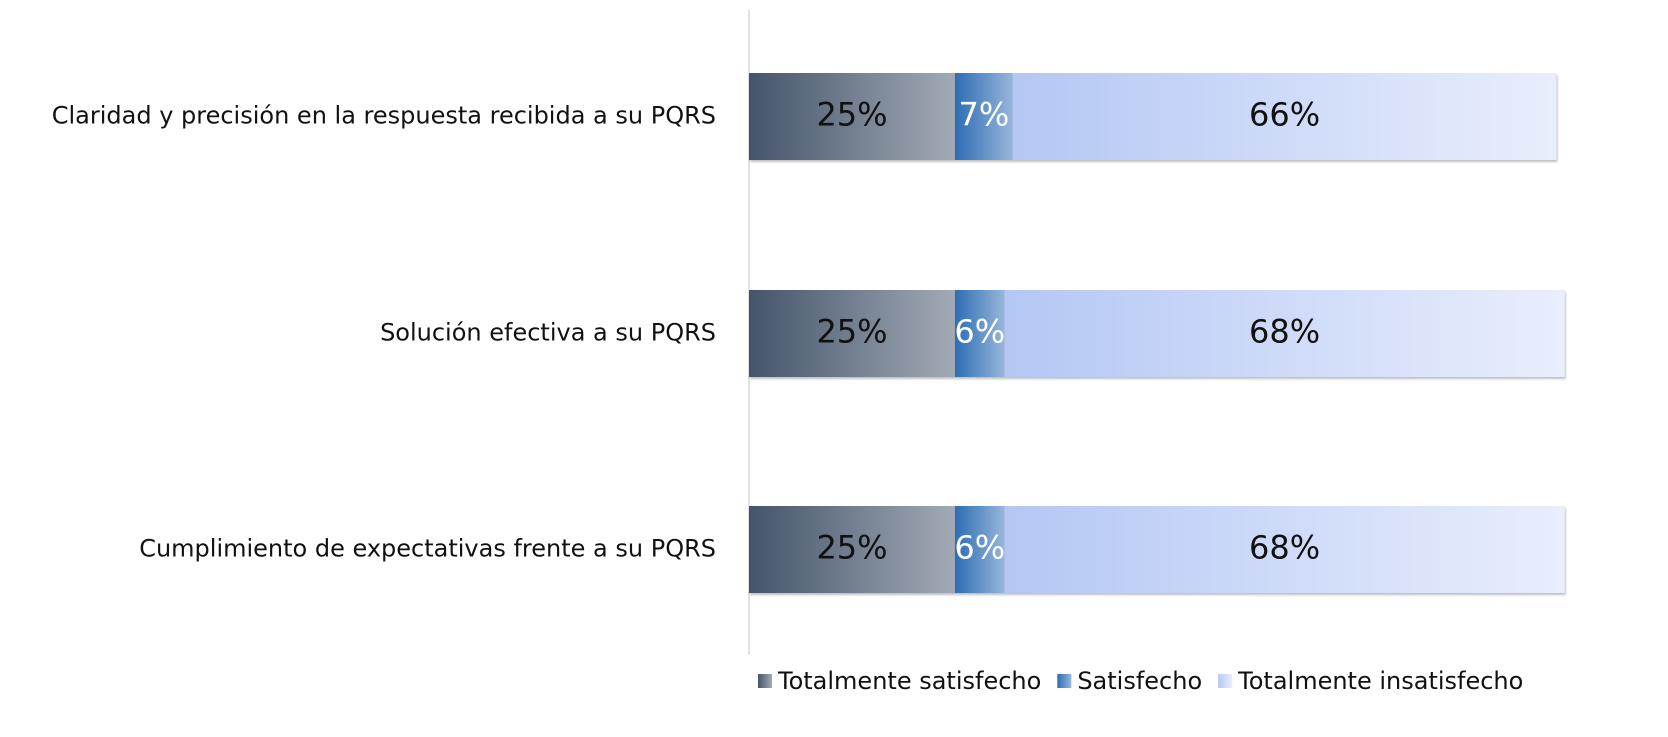 This screenshot has width=1668, height=737. I want to click on legend-label: Satisfecho, so click(1139, 681).